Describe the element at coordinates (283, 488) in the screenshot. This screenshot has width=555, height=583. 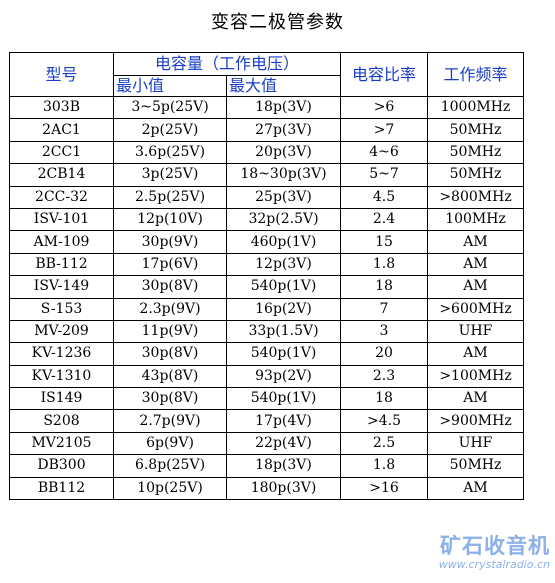
I see `cell-max: 180p(3V)` at that location.